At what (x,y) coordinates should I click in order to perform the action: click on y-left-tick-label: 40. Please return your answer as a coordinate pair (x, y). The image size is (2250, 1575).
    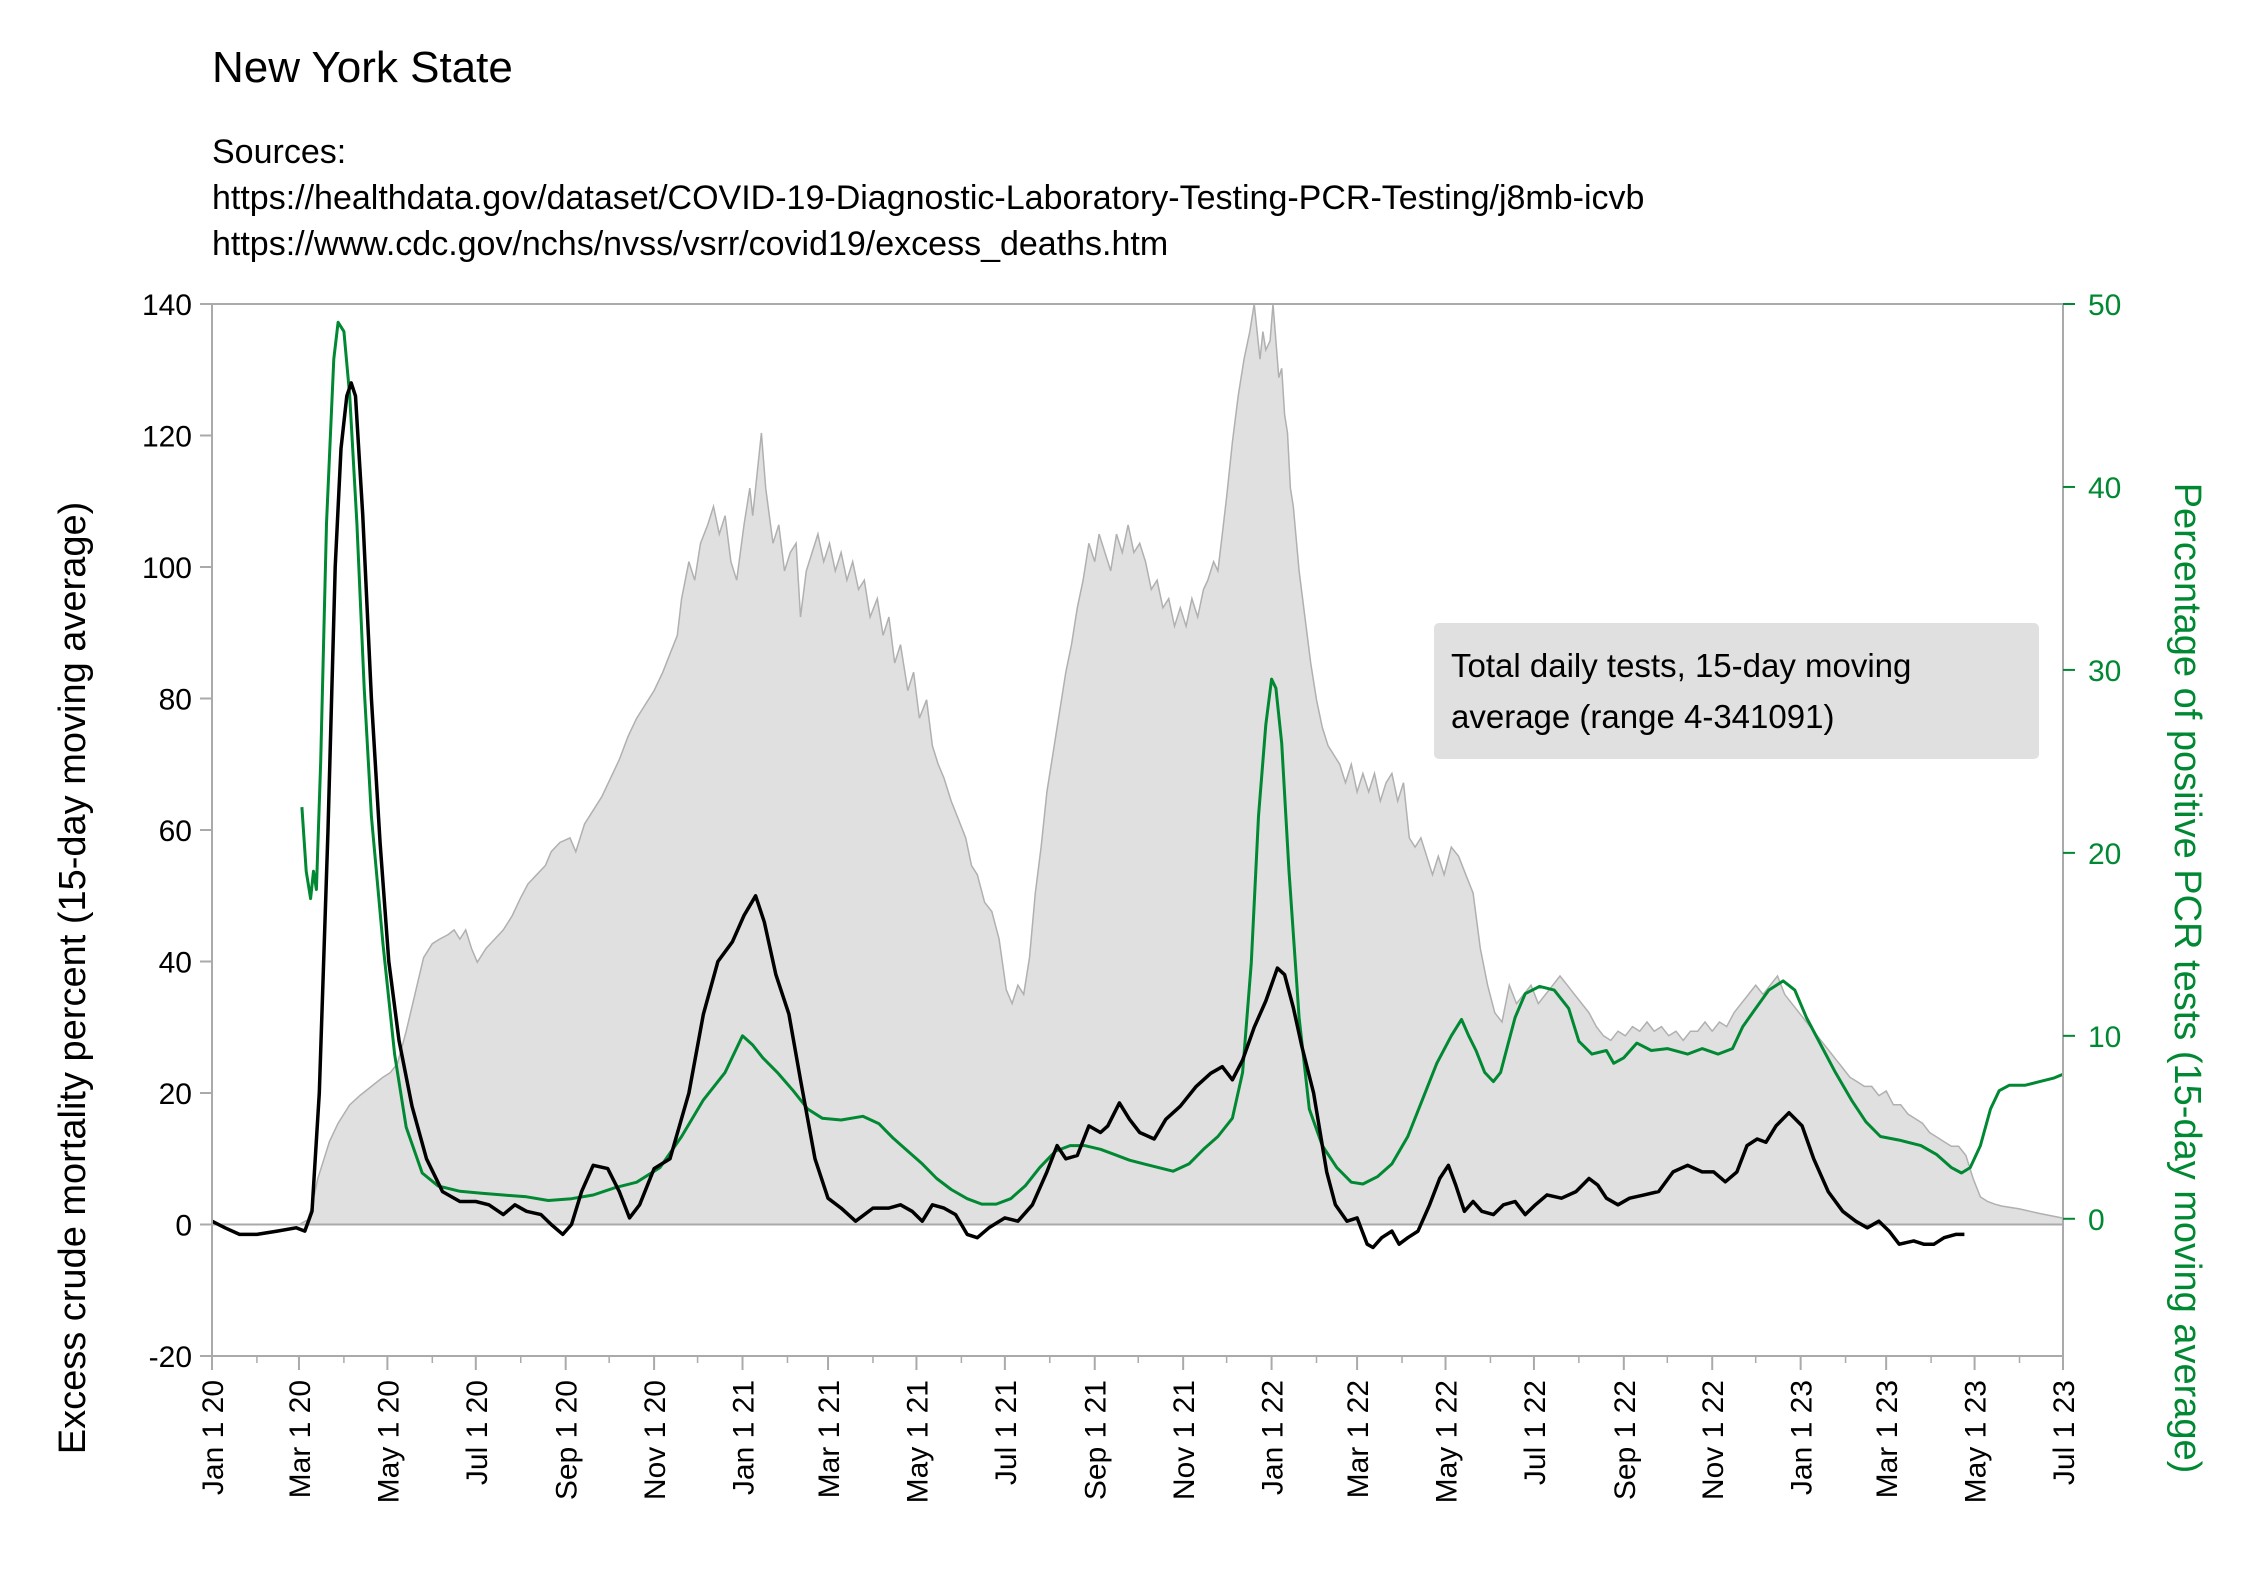
    Looking at the image, I should click on (175, 963).